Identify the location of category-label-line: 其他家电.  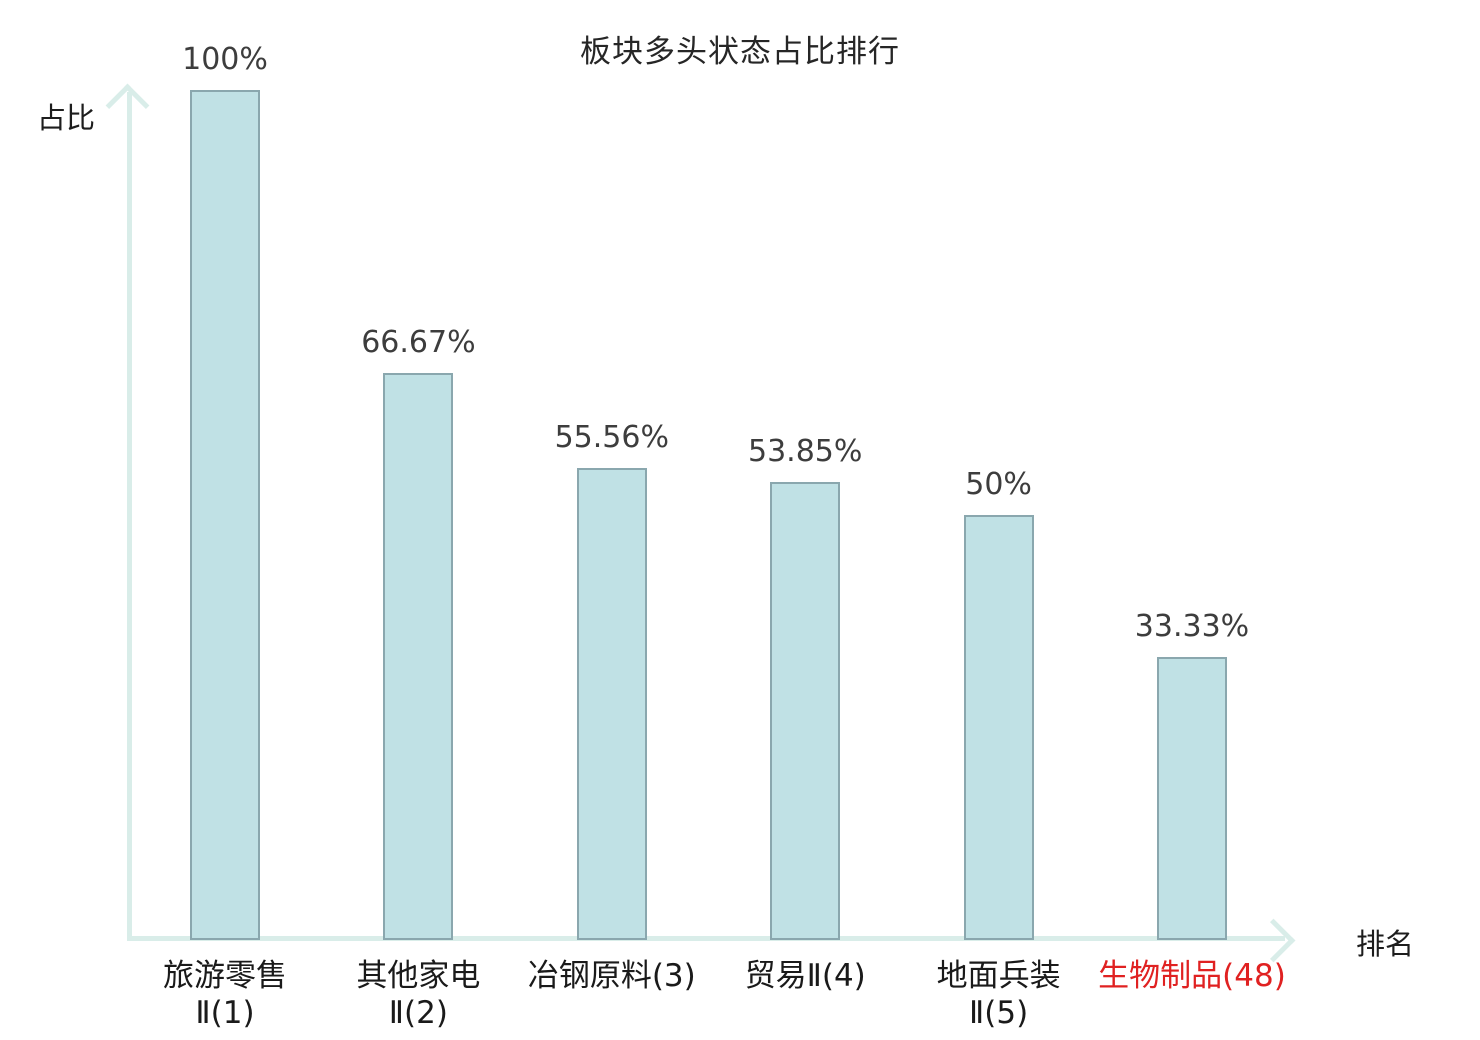
(418, 976).